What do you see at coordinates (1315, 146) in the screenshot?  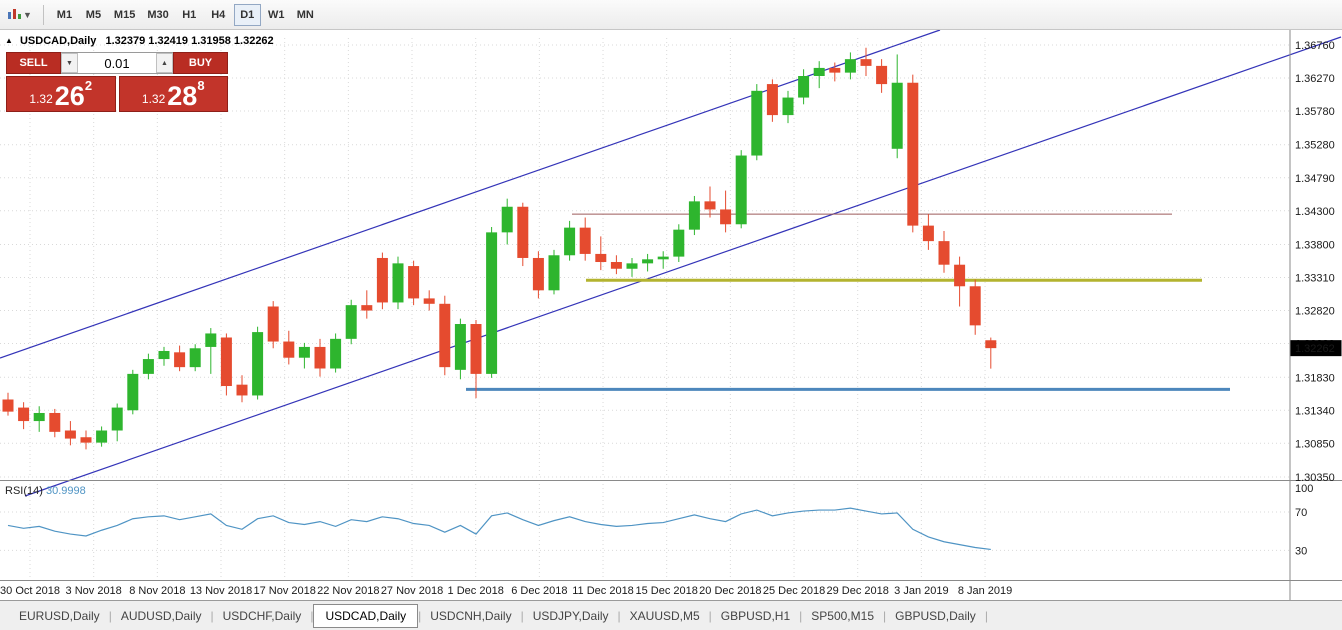 I see `svg-text: 1.35280` at bounding box center [1315, 146].